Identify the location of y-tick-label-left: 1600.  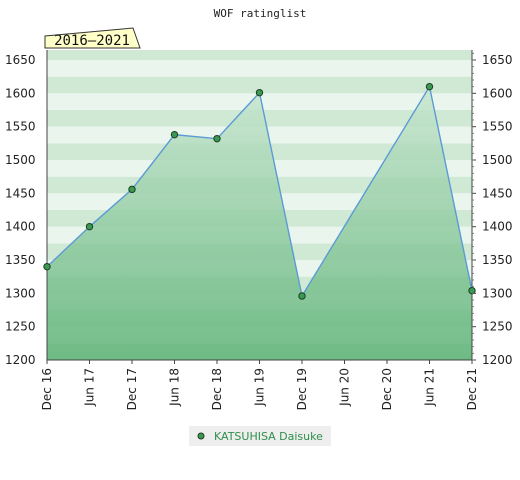
(20, 93).